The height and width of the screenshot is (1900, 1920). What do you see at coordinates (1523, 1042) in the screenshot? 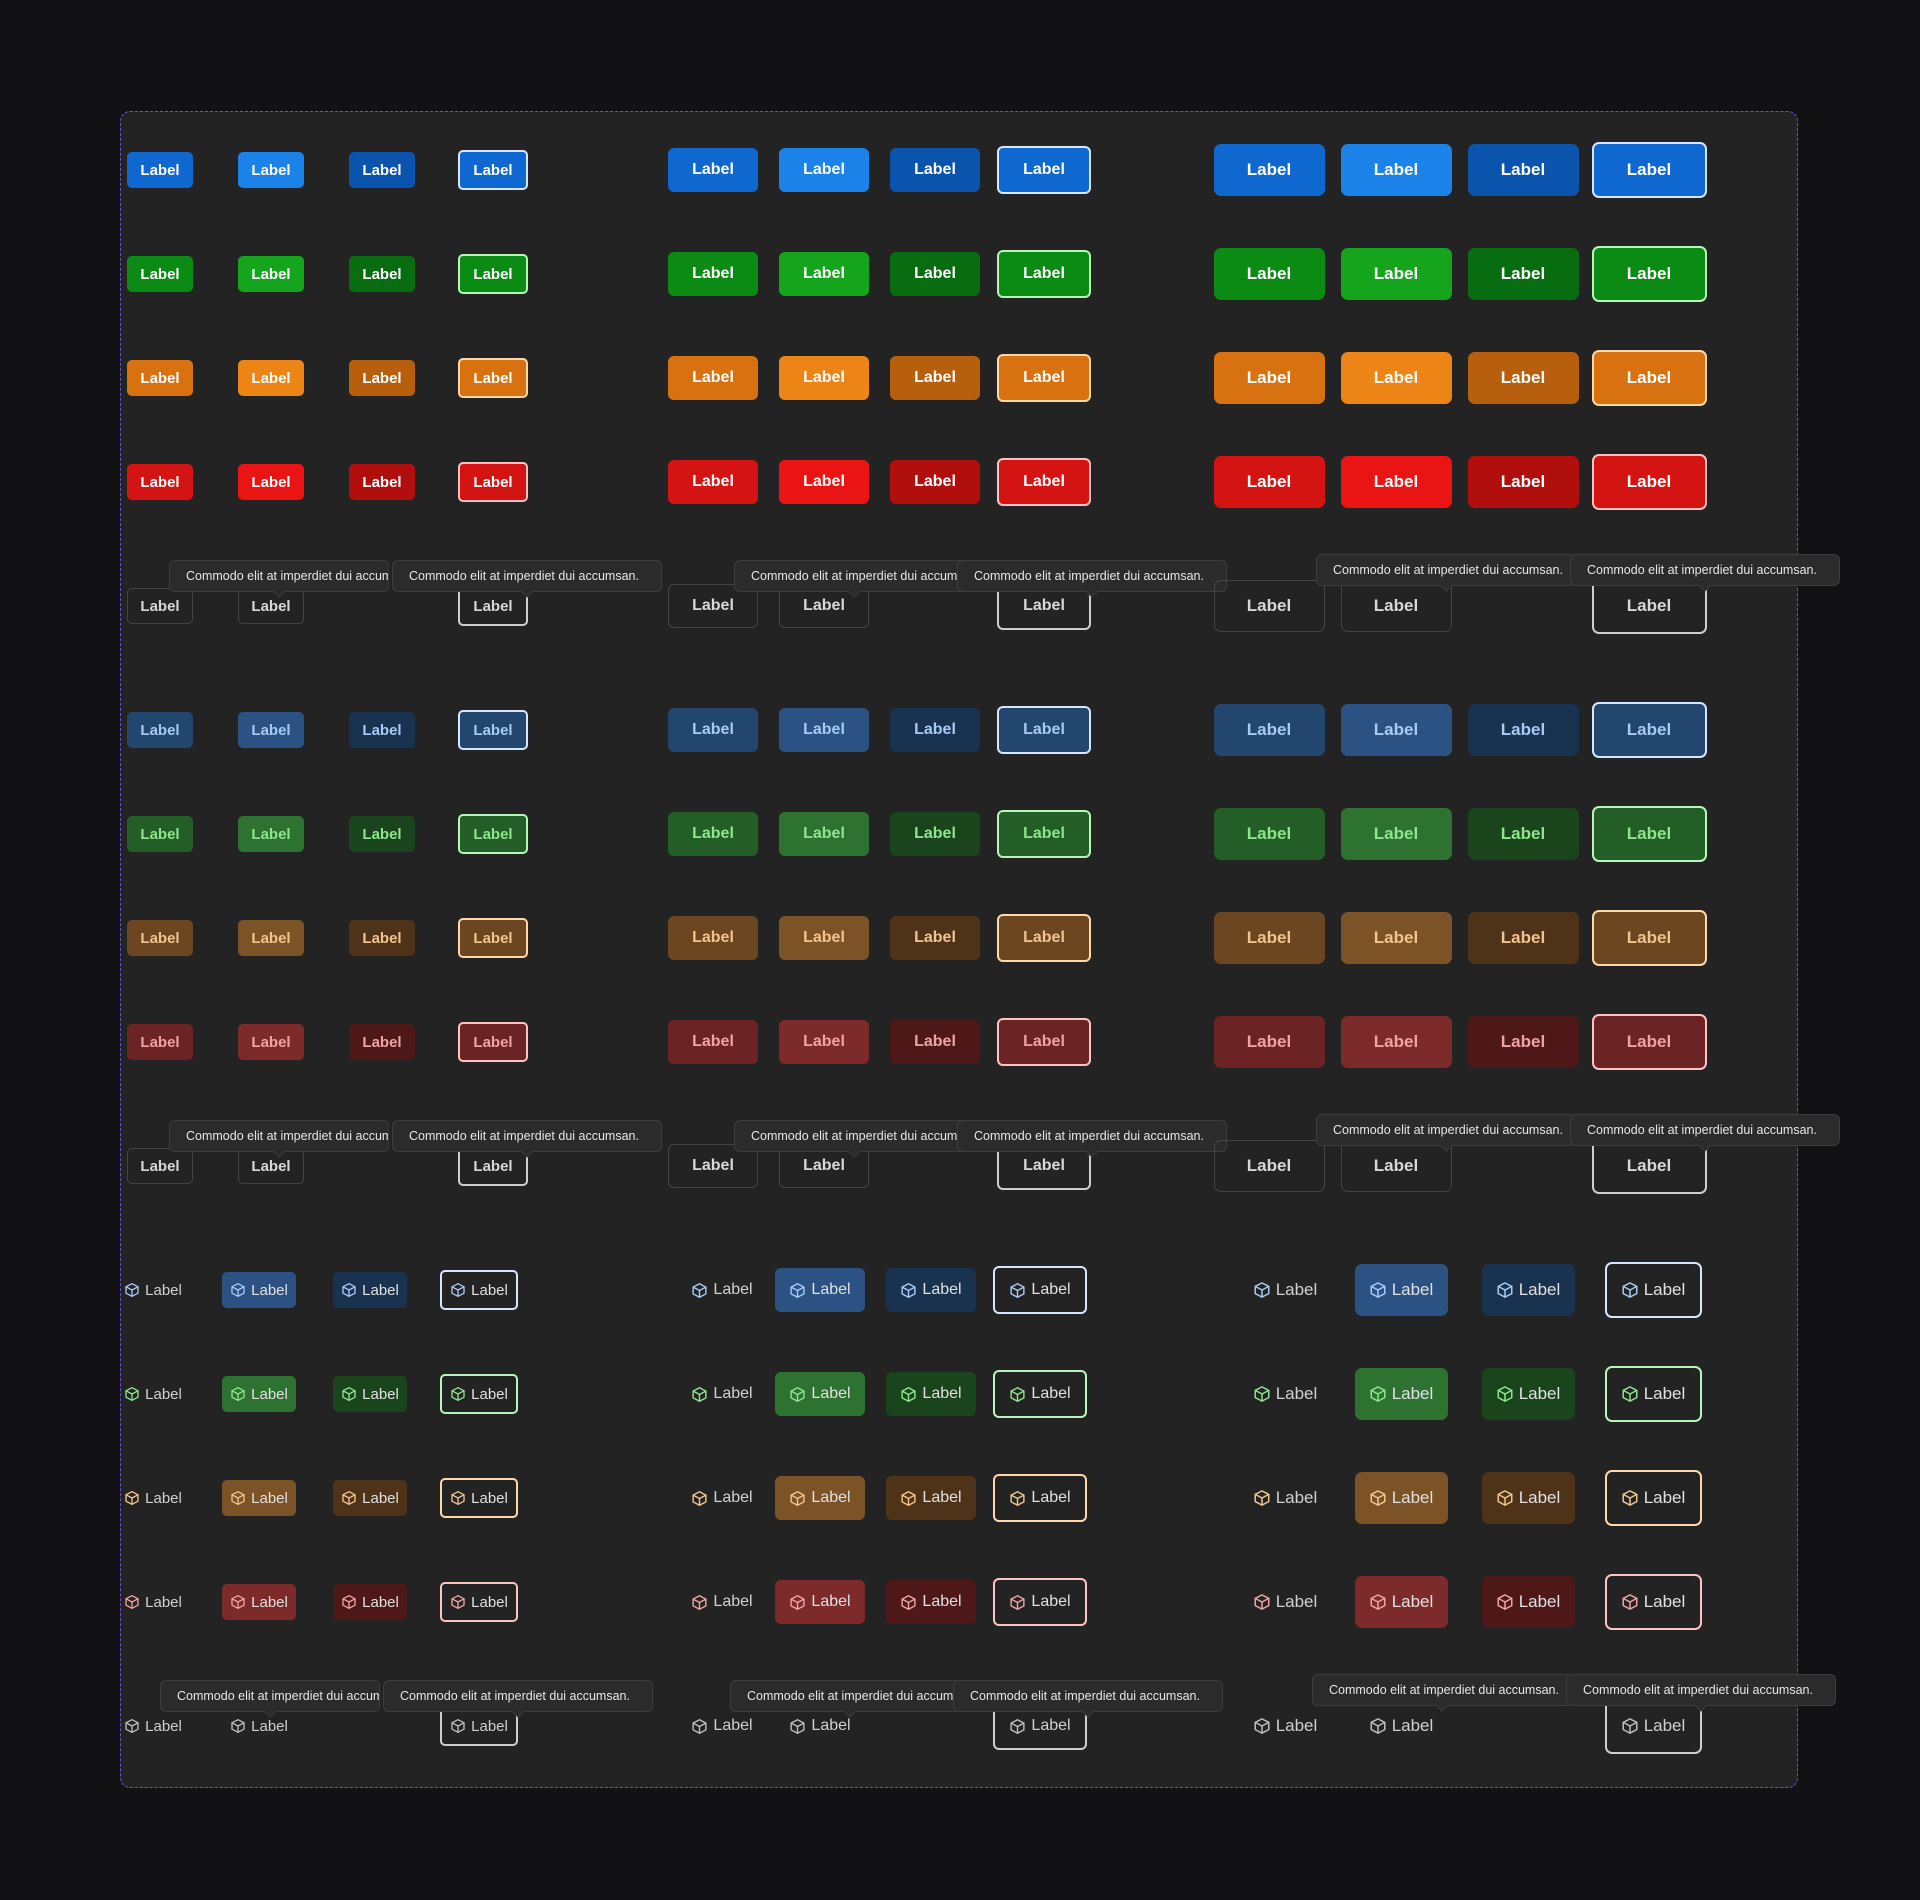
I see `button-soft-red-pressed: Label` at bounding box center [1523, 1042].